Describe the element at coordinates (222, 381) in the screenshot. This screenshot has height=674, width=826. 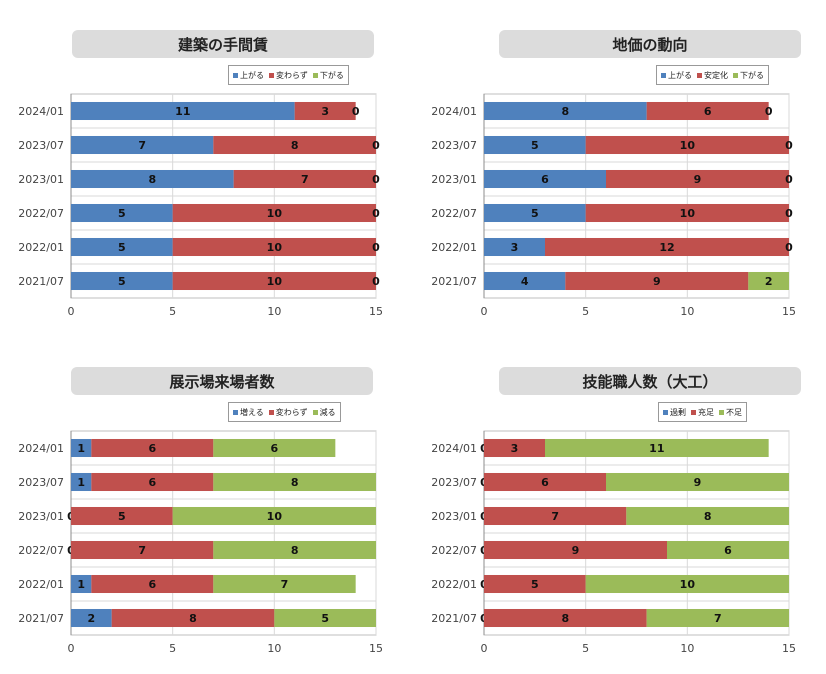
I see `chart-title: 展示場来場者数` at that location.